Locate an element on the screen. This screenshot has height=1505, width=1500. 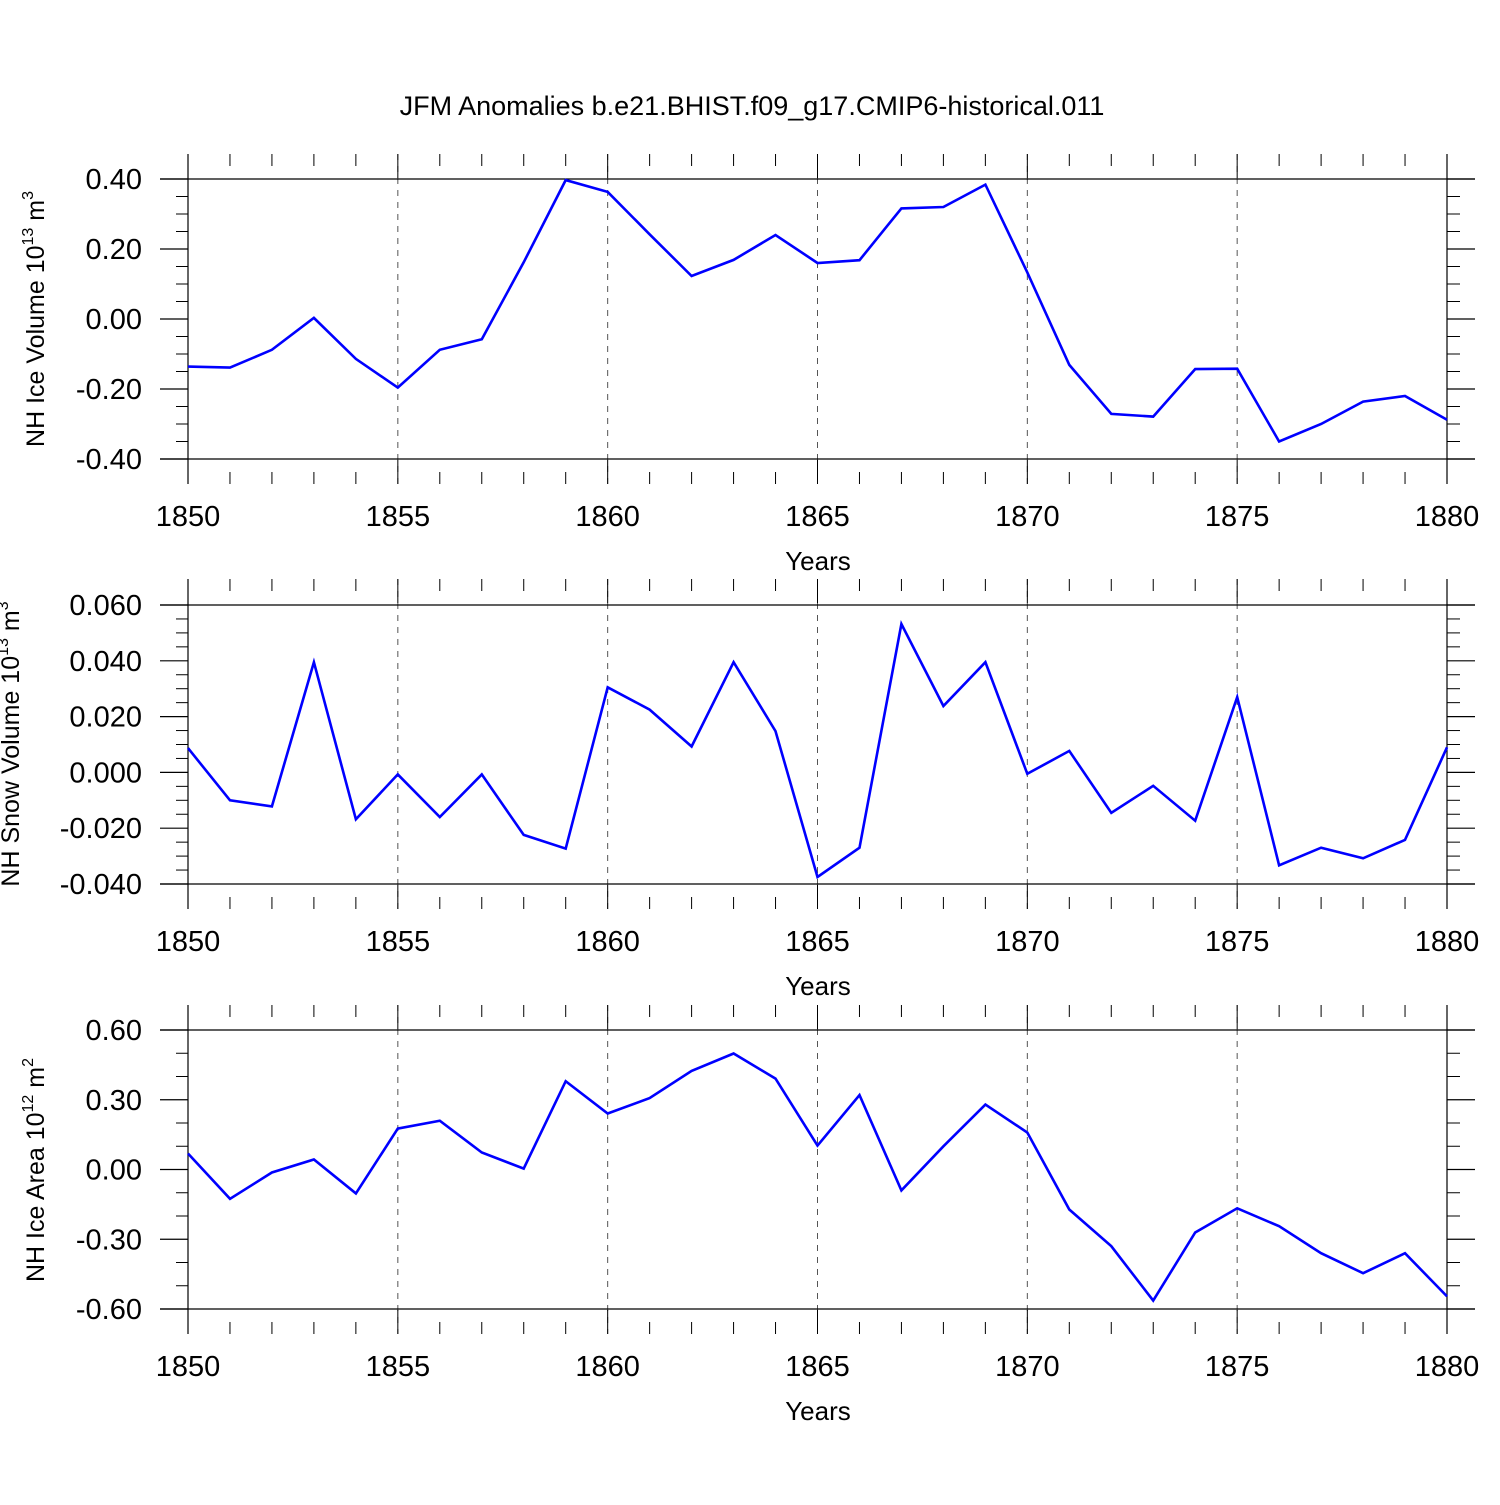
y-tick-label: 0.20 is located at coordinates (114, 250).